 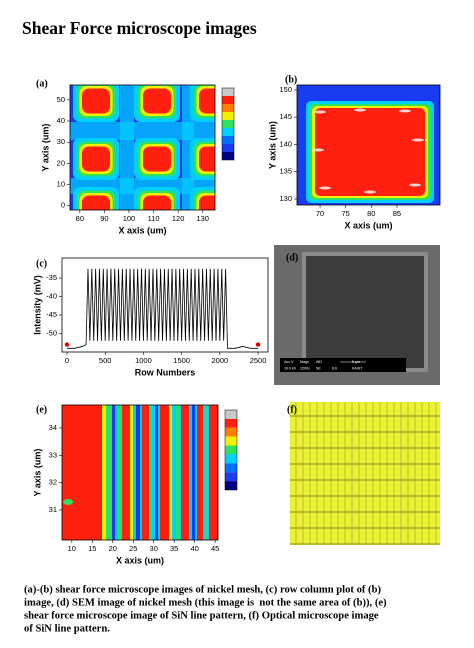 What do you see at coordinates (220, 360) in the screenshot?
I see `x-tick-label: 2000` at bounding box center [220, 360].